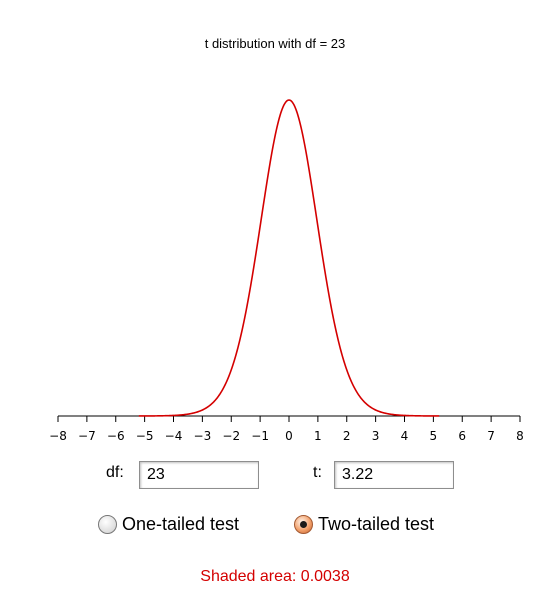 The height and width of the screenshot is (608, 550). What do you see at coordinates (115, 472) in the screenshot?
I see `df-label: df:` at bounding box center [115, 472].